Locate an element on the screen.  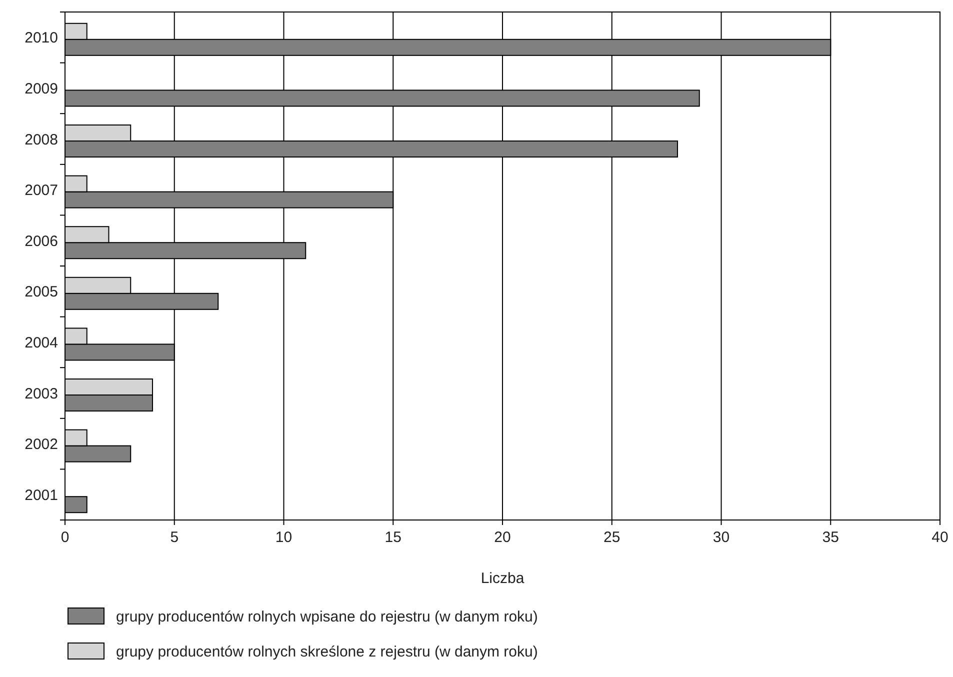
y-tick-label: 2007 is located at coordinates (41, 191).